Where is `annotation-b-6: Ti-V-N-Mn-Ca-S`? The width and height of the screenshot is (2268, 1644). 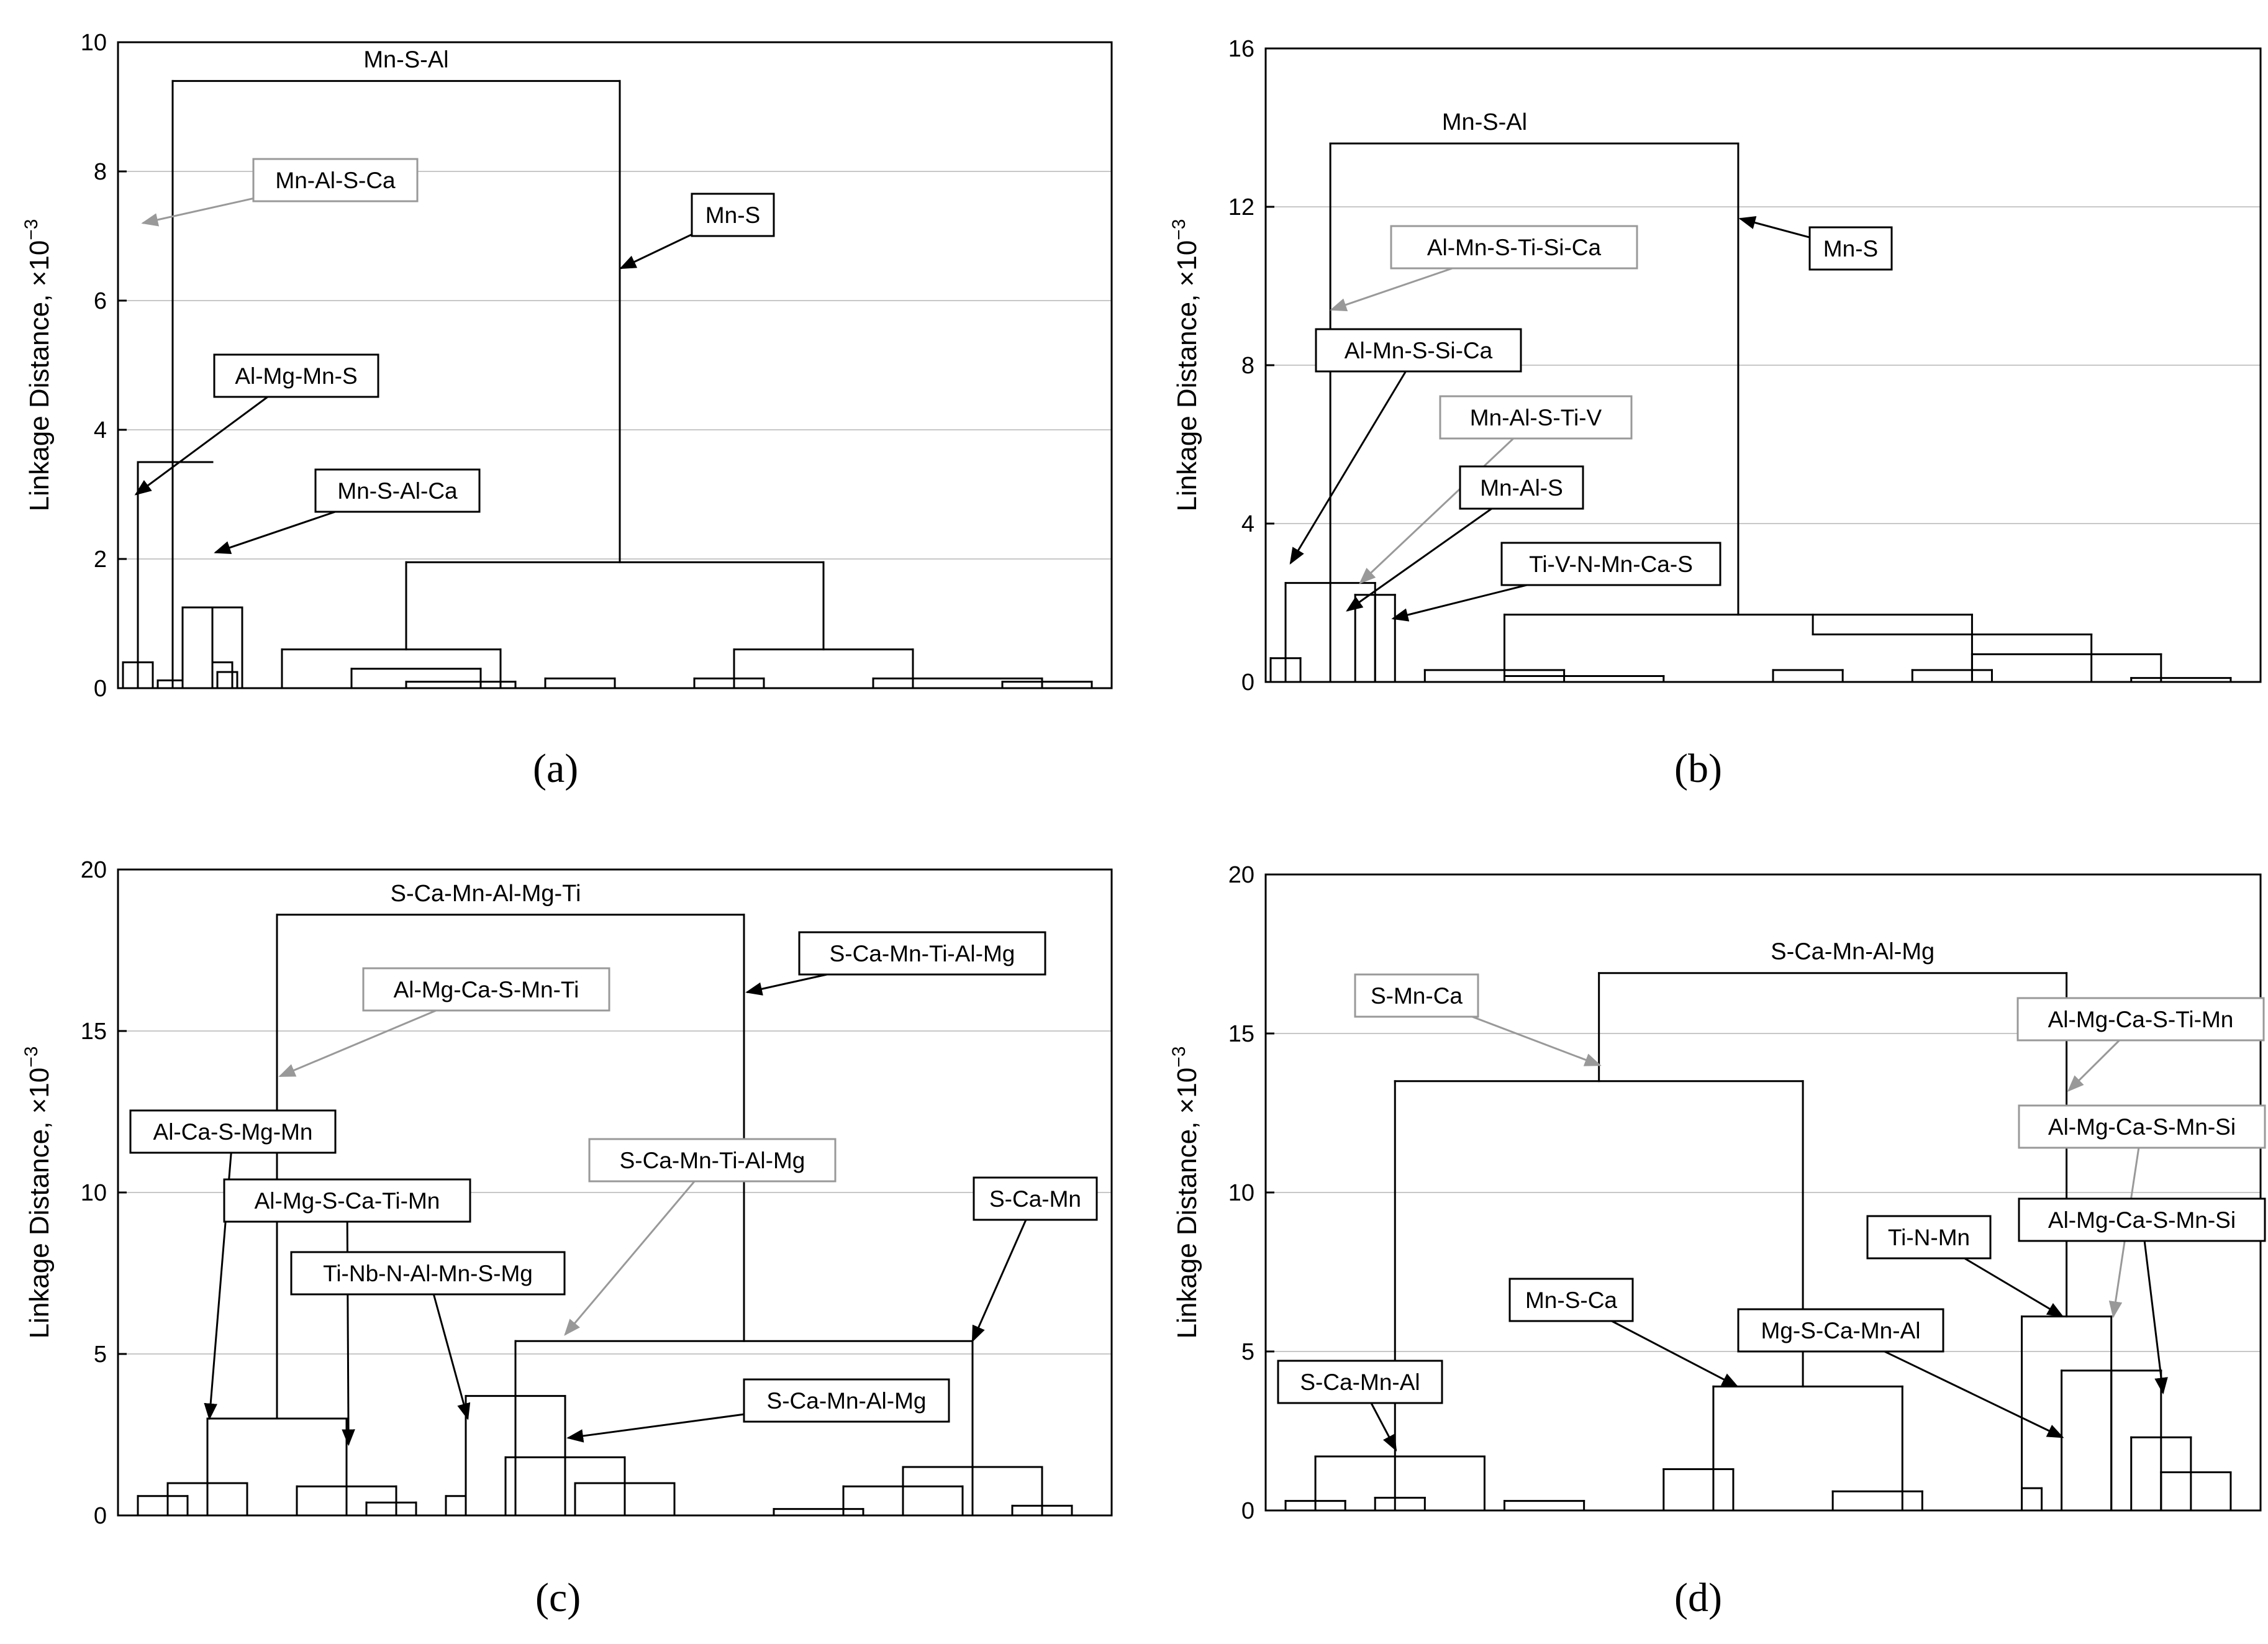
annotation-b-6: Ti-V-N-Mn-Ca-S is located at coordinates (1556, 582).